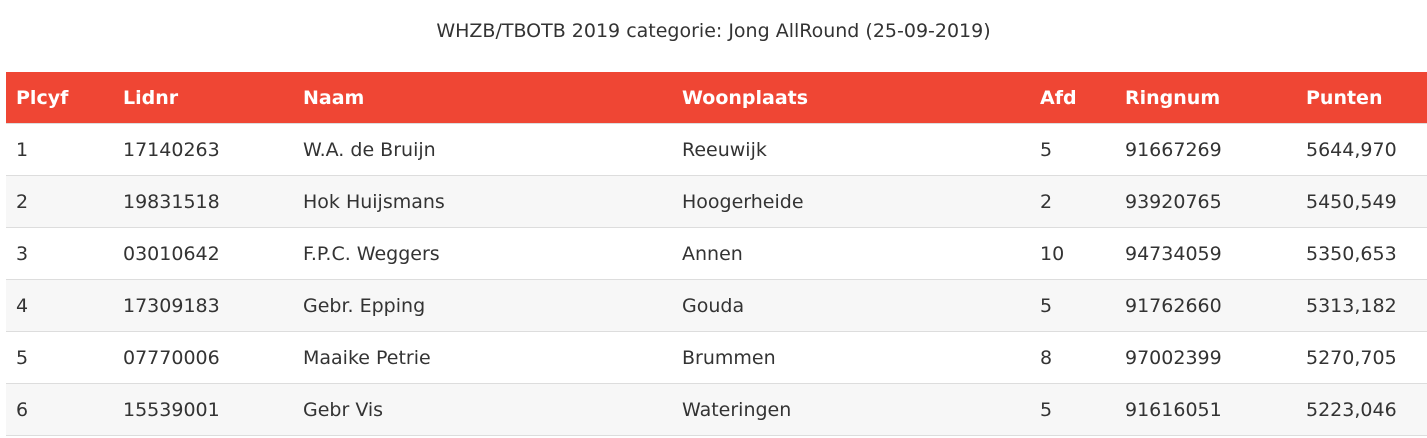  I want to click on table-cell: 10, so click(1072, 253).